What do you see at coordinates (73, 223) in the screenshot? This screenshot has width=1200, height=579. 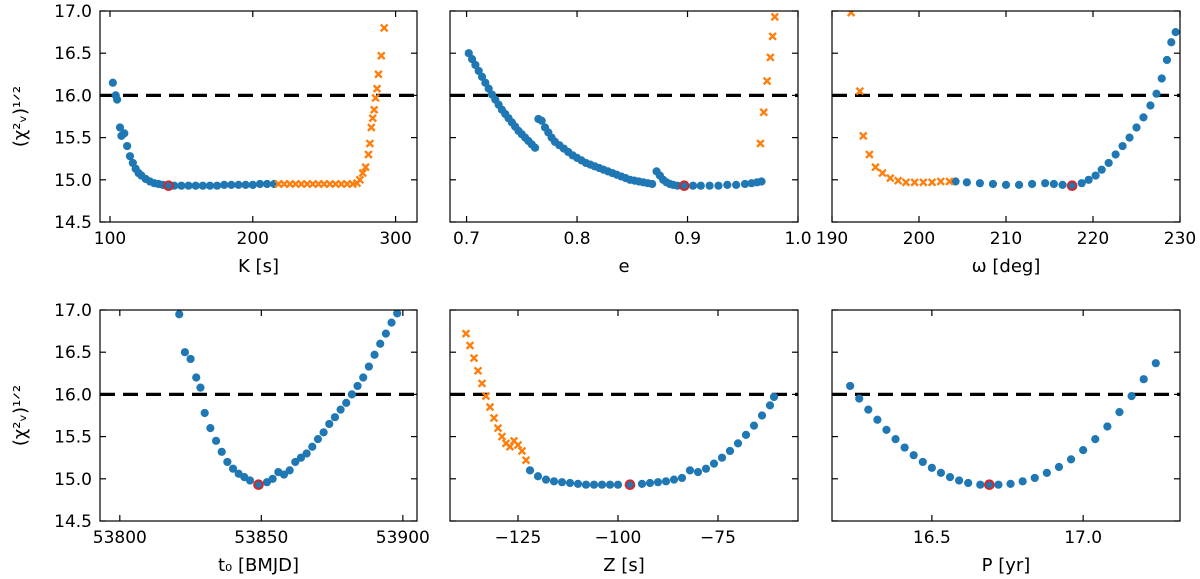 I see `y-tick-label: 14.5` at bounding box center [73, 223].